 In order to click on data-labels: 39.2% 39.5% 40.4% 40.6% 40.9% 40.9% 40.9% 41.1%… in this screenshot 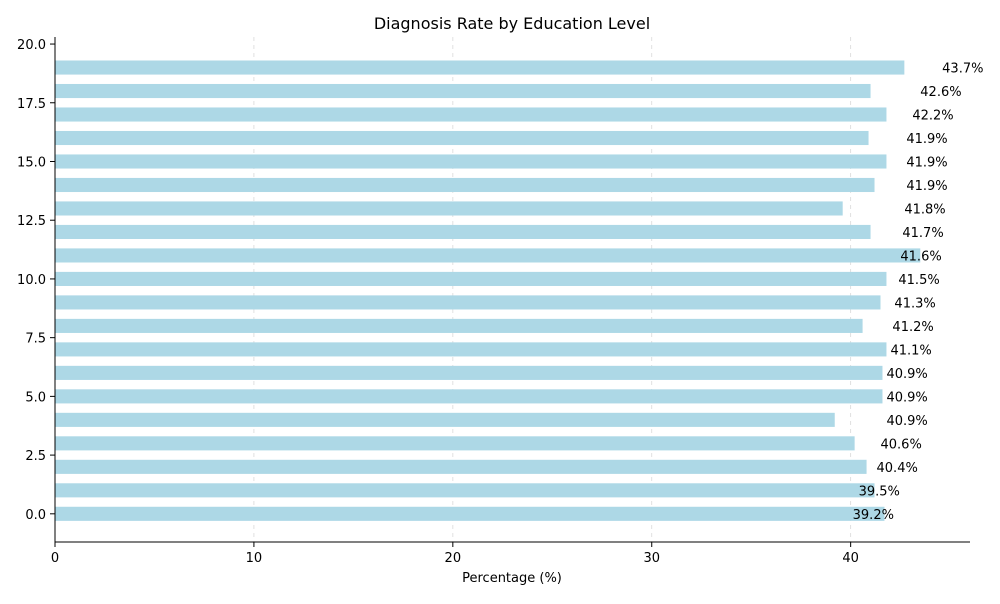, I will do `click(918, 292)`.